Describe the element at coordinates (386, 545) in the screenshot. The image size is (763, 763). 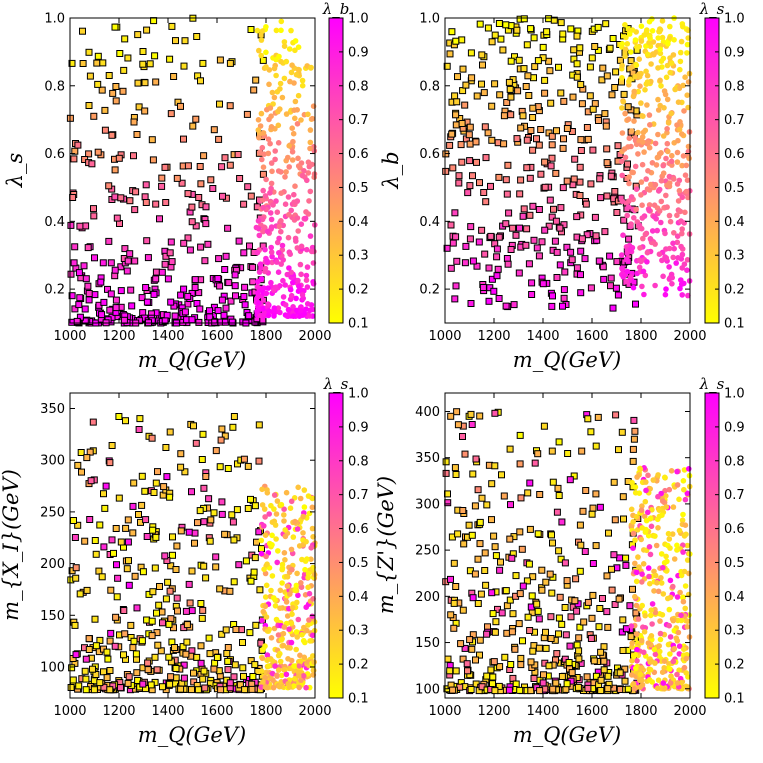
I see `panel-4-y-label: m_{Z'}(GeV)` at that location.